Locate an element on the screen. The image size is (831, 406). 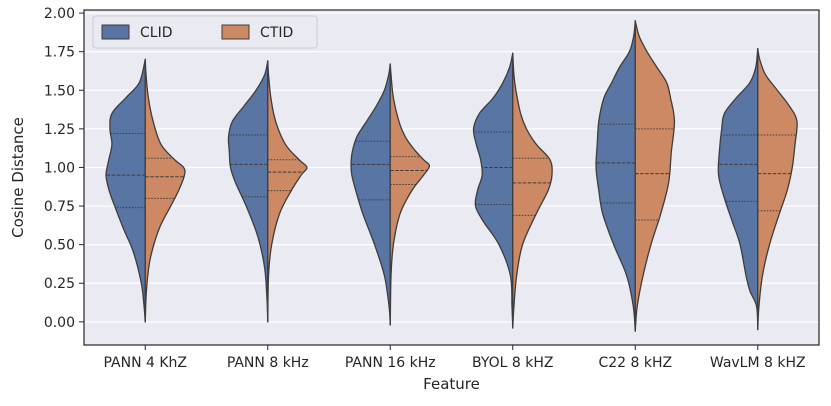
legend-label-clid: CLID is located at coordinates (156, 33).